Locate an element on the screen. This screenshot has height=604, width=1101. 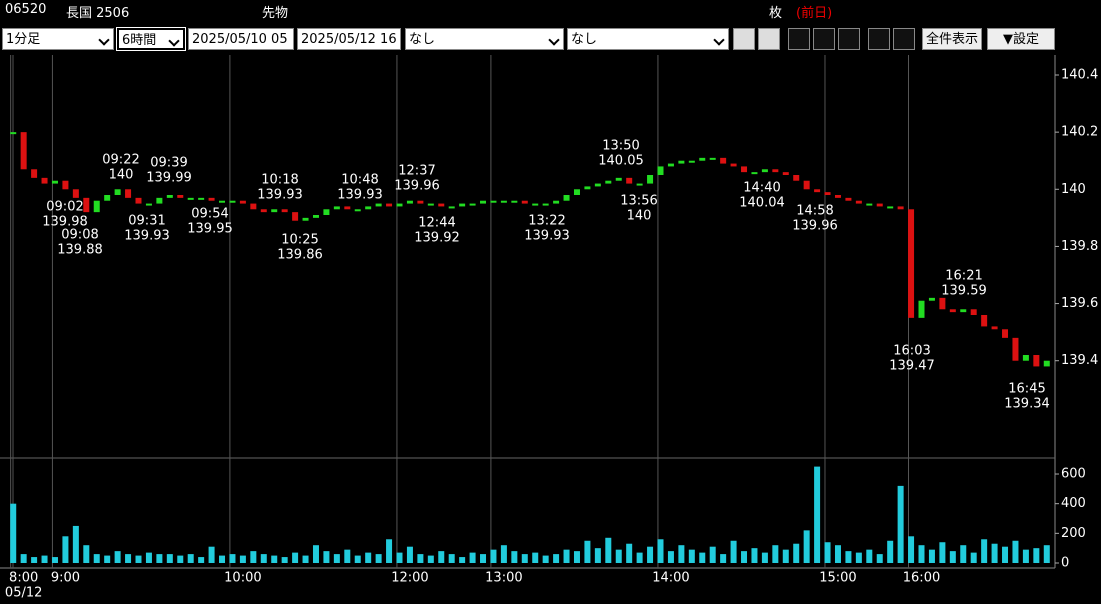
candle-button is located at coordinates (799, 39).